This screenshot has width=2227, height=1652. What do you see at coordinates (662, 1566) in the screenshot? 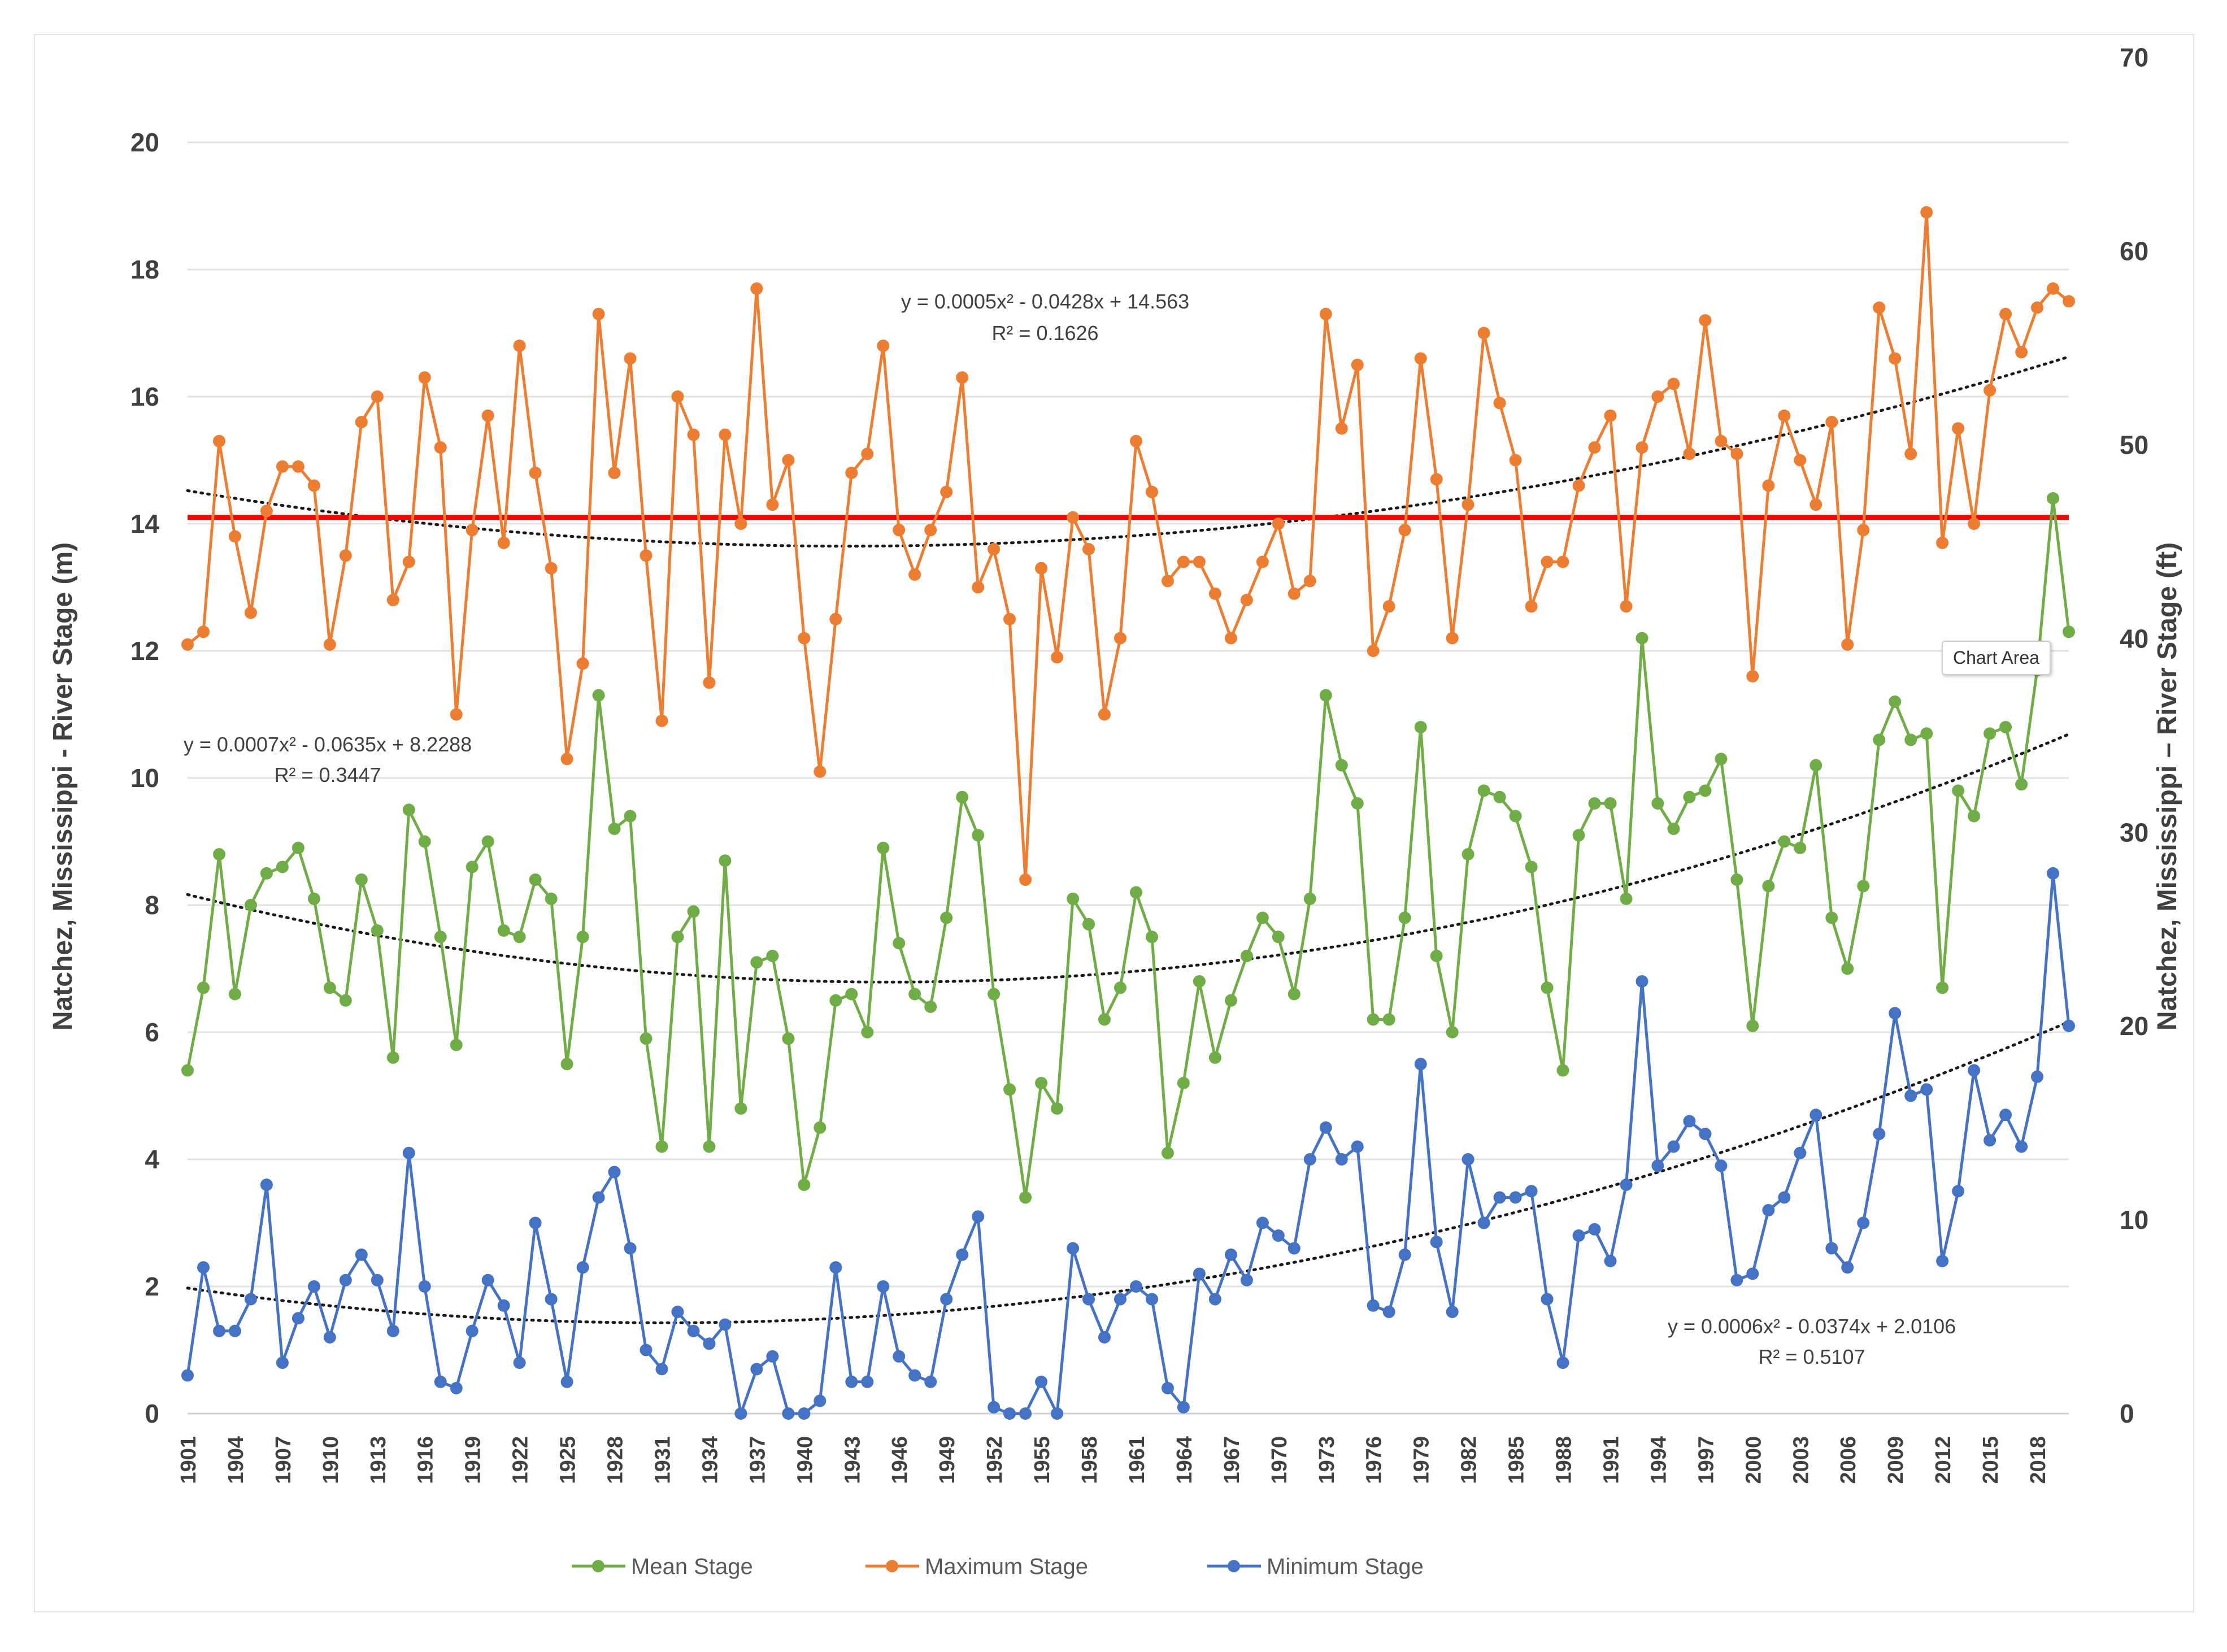
I see `legend-item-mean: Mean Stage` at bounding box center [662, 1566].